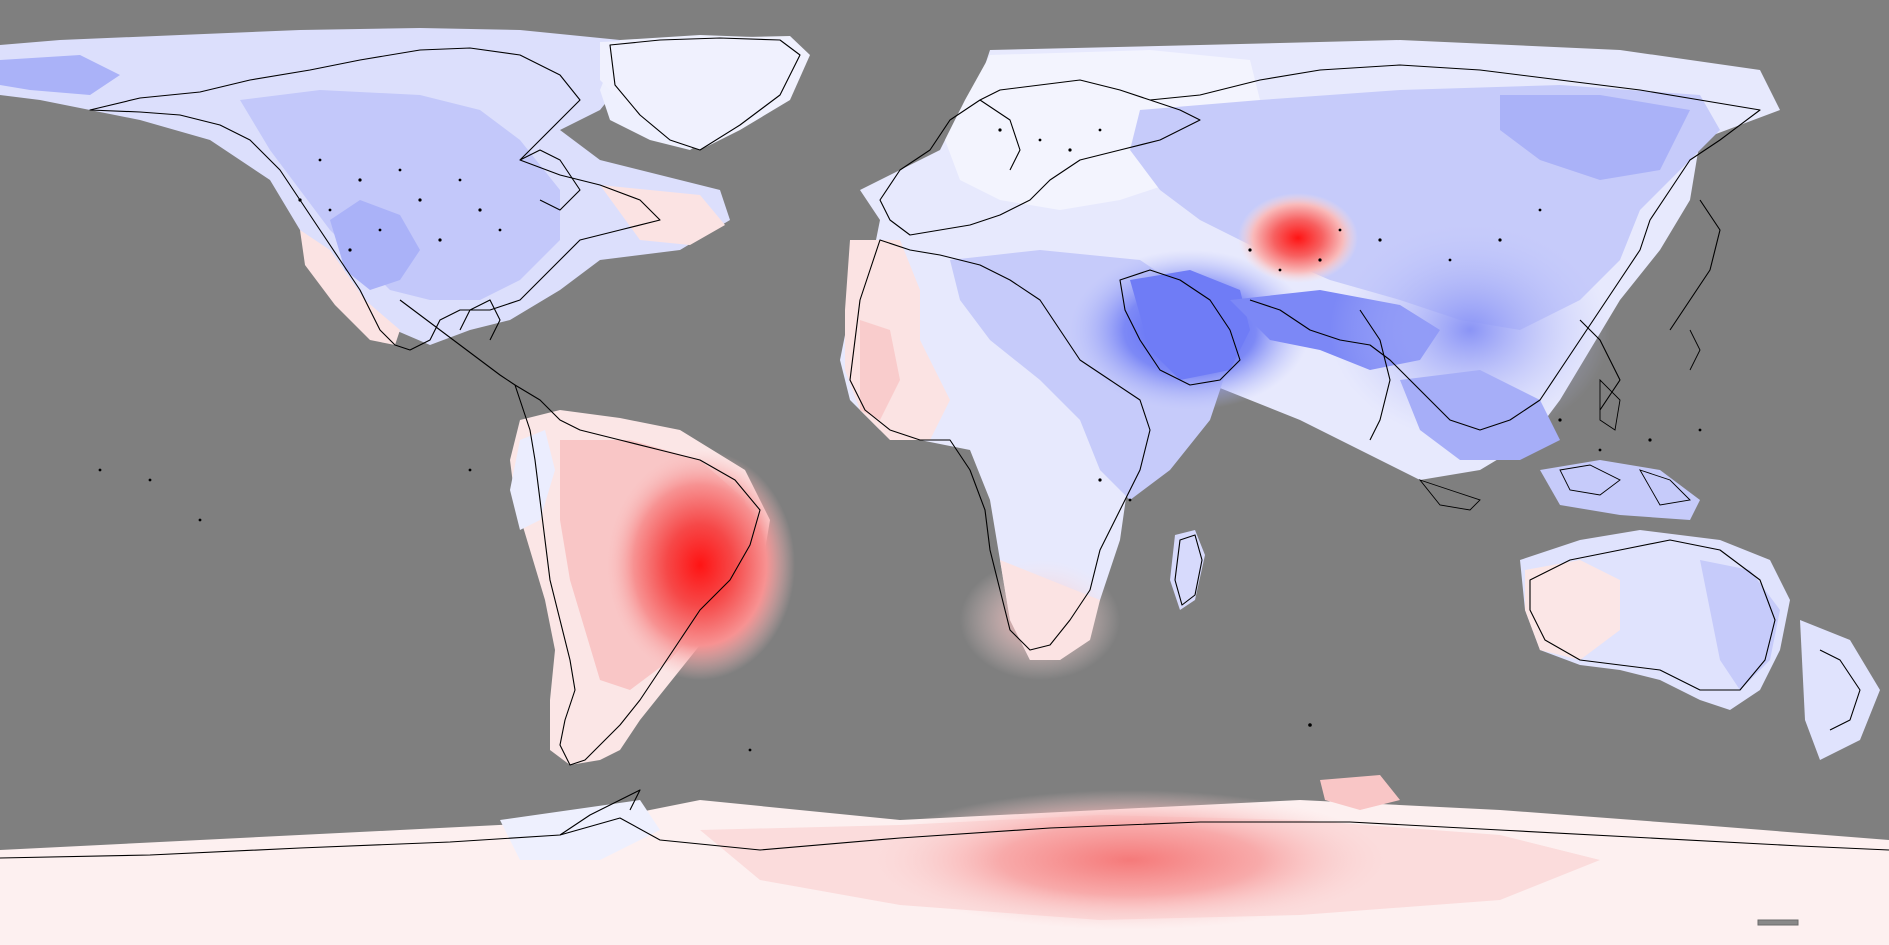 Image resolution: width=1889 pixels, height=945 pixels. I want to click on brazil-warm-anomaly, so click(700, 565).